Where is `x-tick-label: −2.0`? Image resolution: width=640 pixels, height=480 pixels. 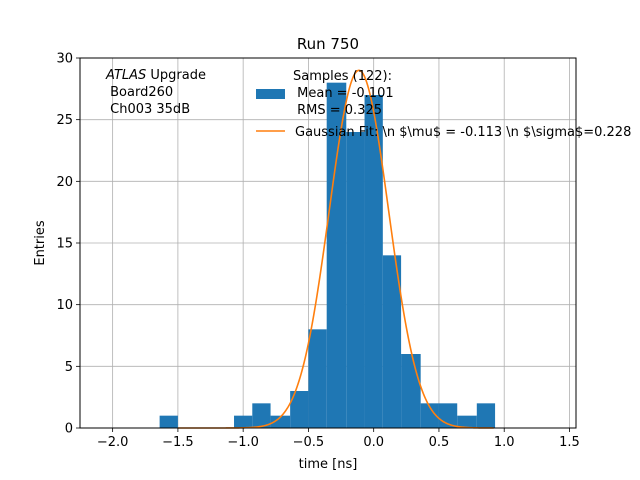
x-tick-label: −2.0 is located at coordinates (113, 442).